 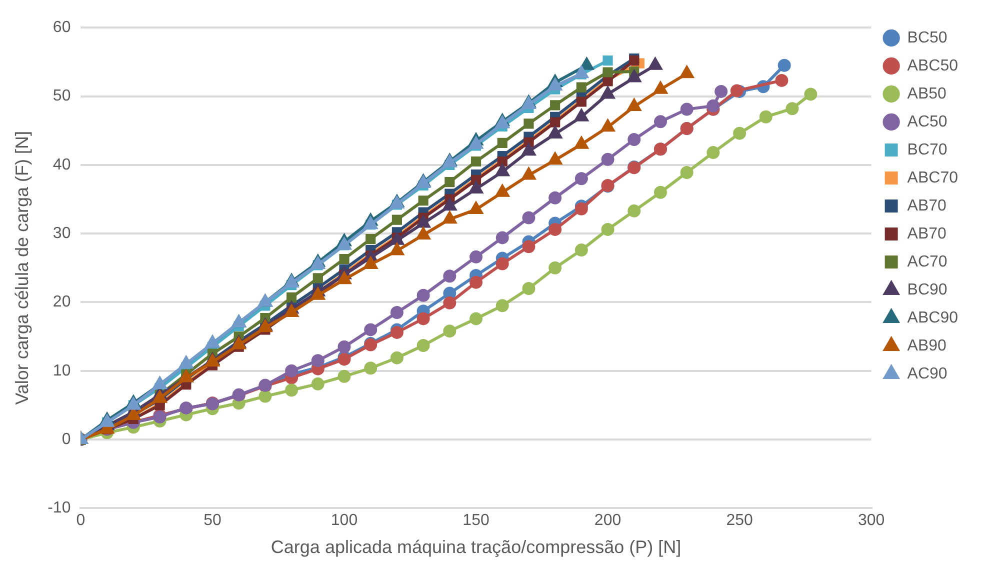 I want to click on y-tick-label: 60, so click(x=61, y=27).